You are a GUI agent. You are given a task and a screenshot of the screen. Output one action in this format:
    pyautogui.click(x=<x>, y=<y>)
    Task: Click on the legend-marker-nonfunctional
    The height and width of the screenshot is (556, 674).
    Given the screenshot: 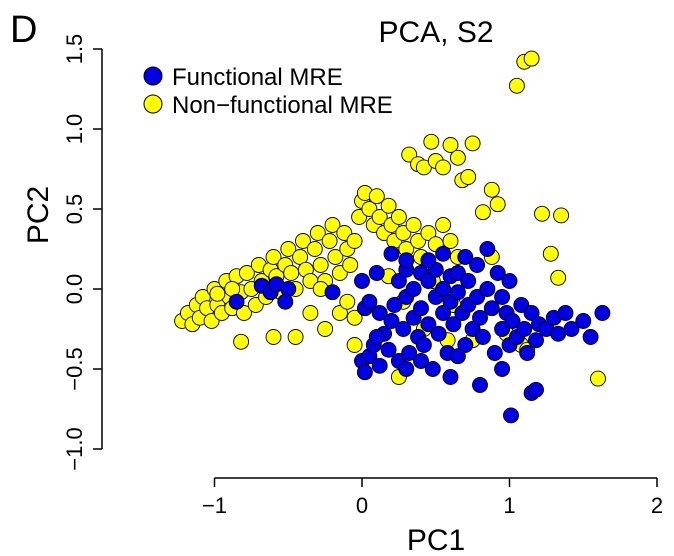 What is the action you would take?
    pyautogui.click(x=153, y=104)
    